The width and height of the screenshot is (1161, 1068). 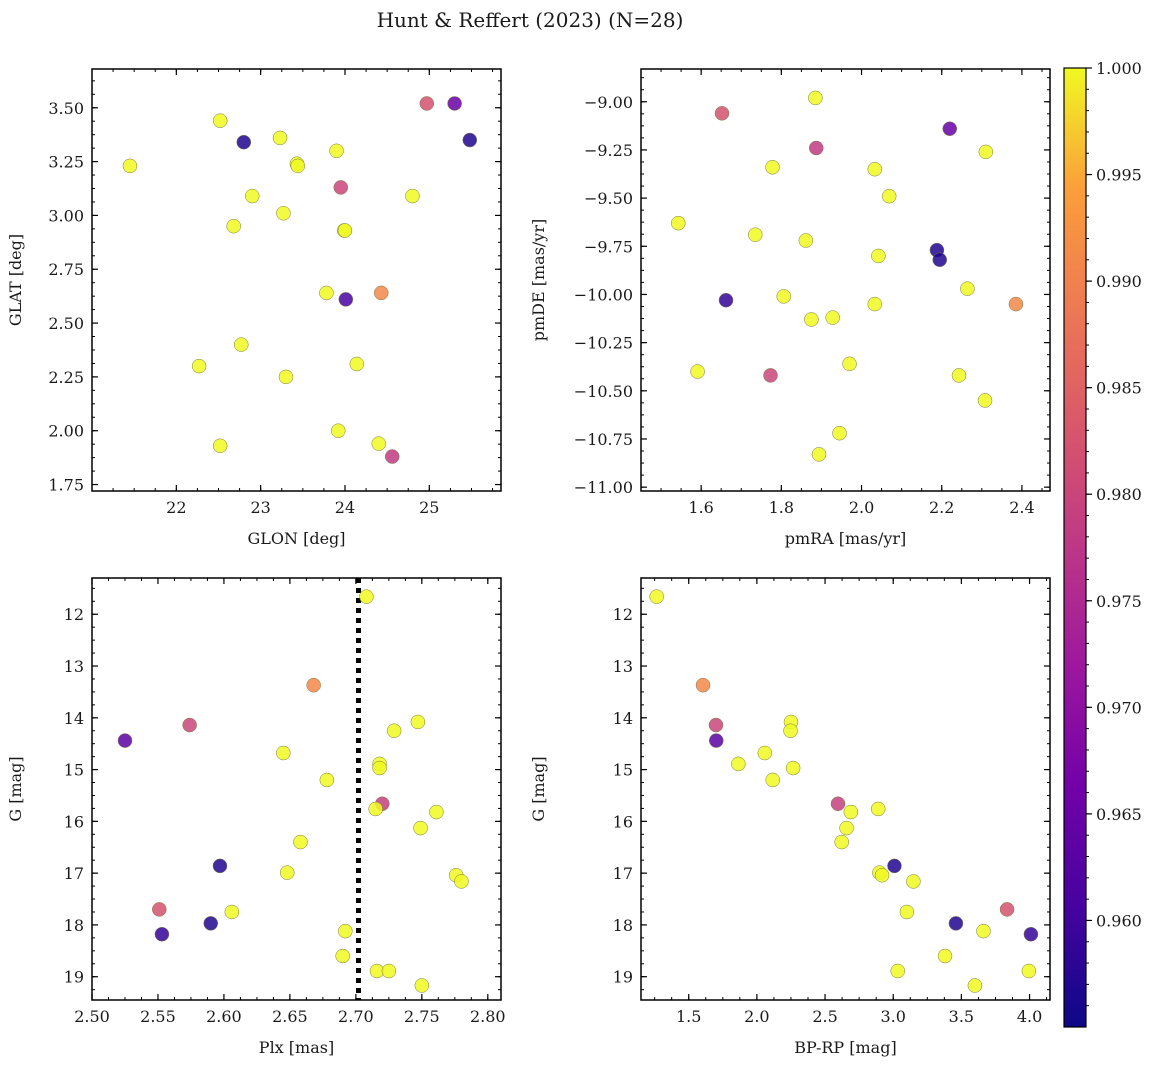 I want to click on x-tick-label: 25, so click(x=429, y=507).